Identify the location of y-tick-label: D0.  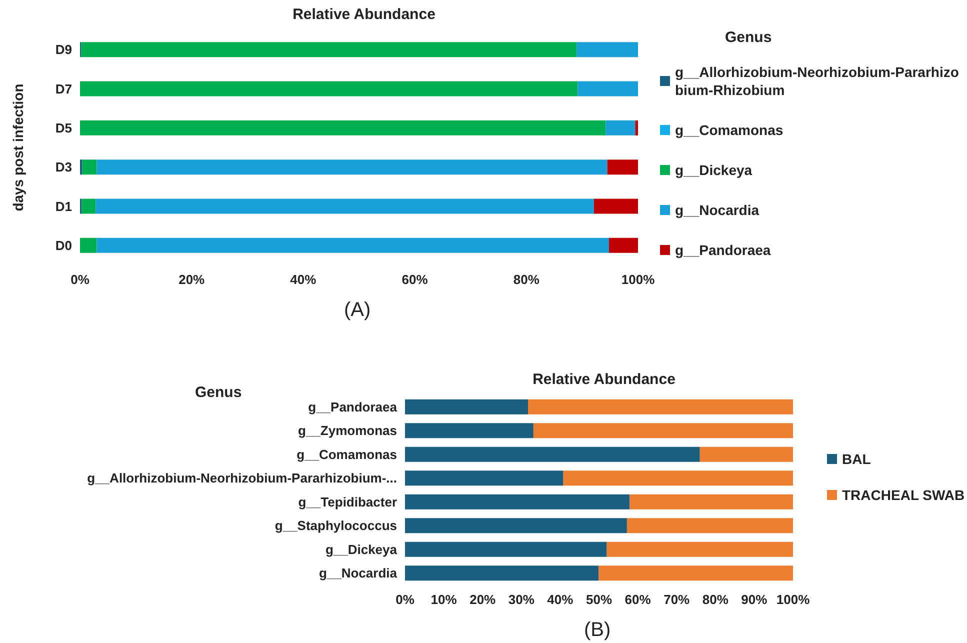
(63, 245).